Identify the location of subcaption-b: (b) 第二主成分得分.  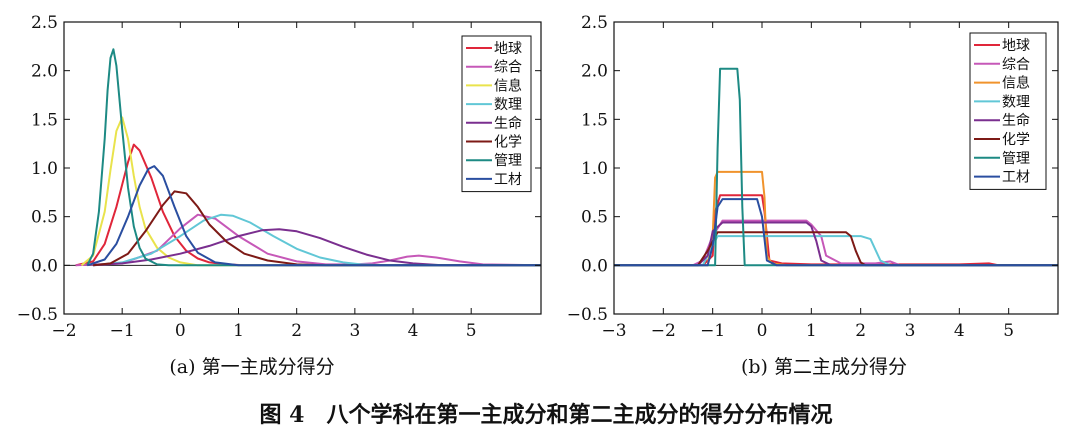
(824, 367).